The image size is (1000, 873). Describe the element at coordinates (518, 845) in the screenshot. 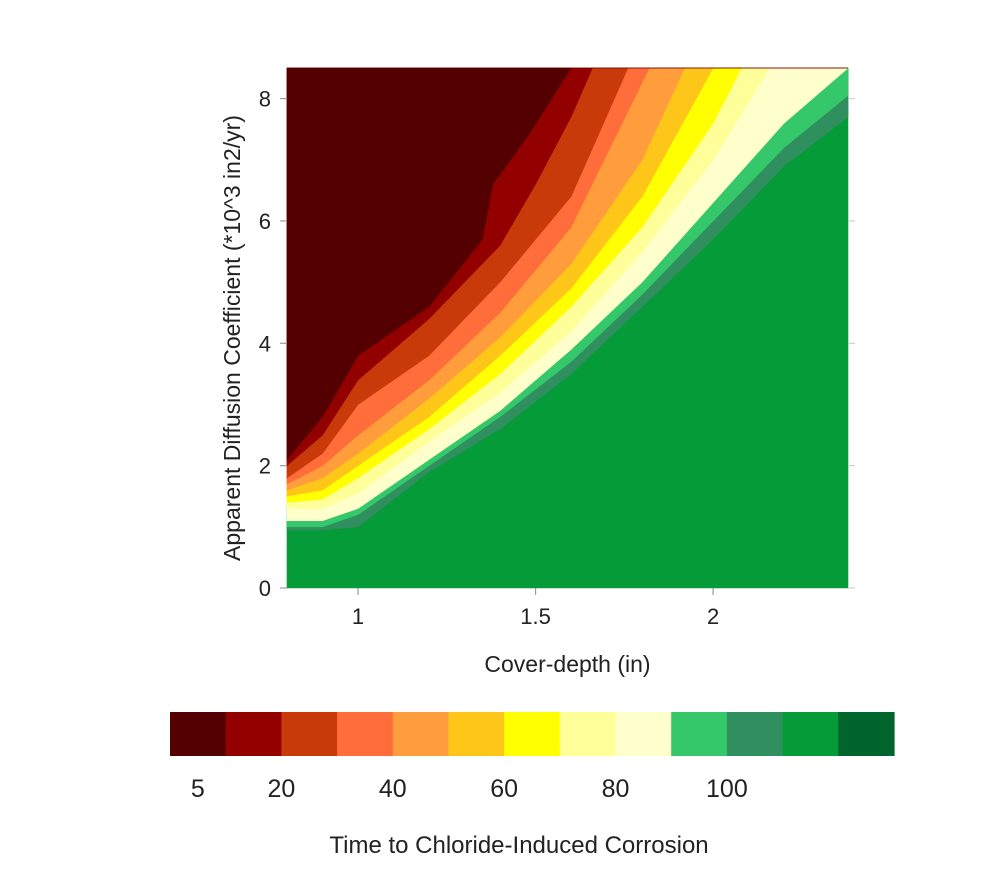

I see `legend-title: Time to Chloride-Induced Corrosion` at that location.